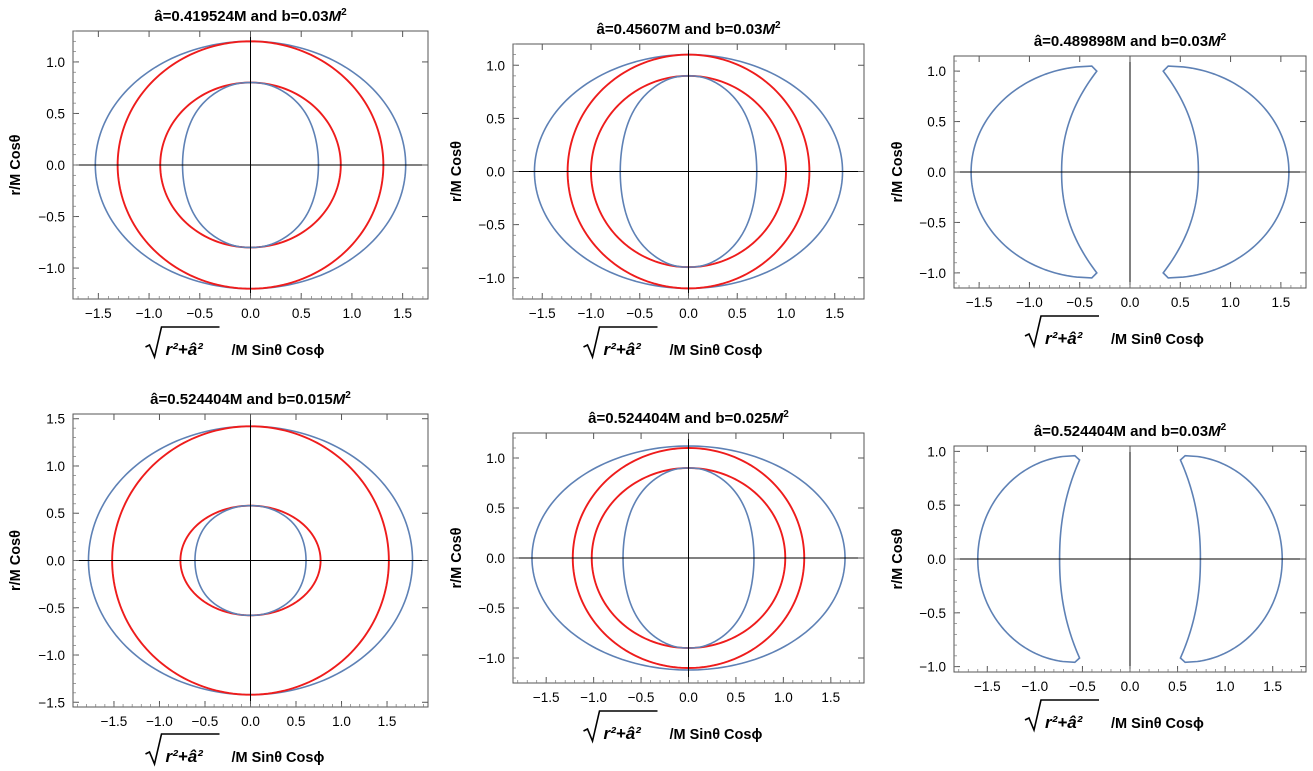  I want to click on panel-title: â=0.524404M and b=0.025M2, so click(688, 418).